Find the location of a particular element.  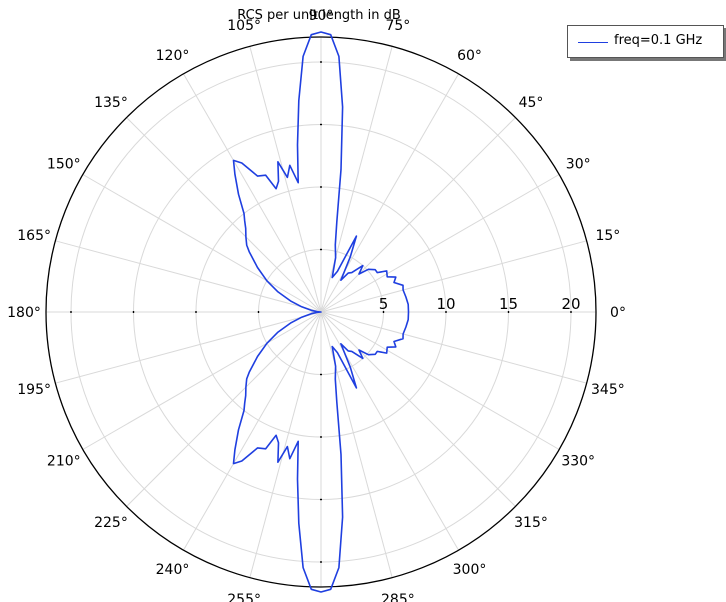

angle-tick-label: 135° is located at coordinates (111, 103).